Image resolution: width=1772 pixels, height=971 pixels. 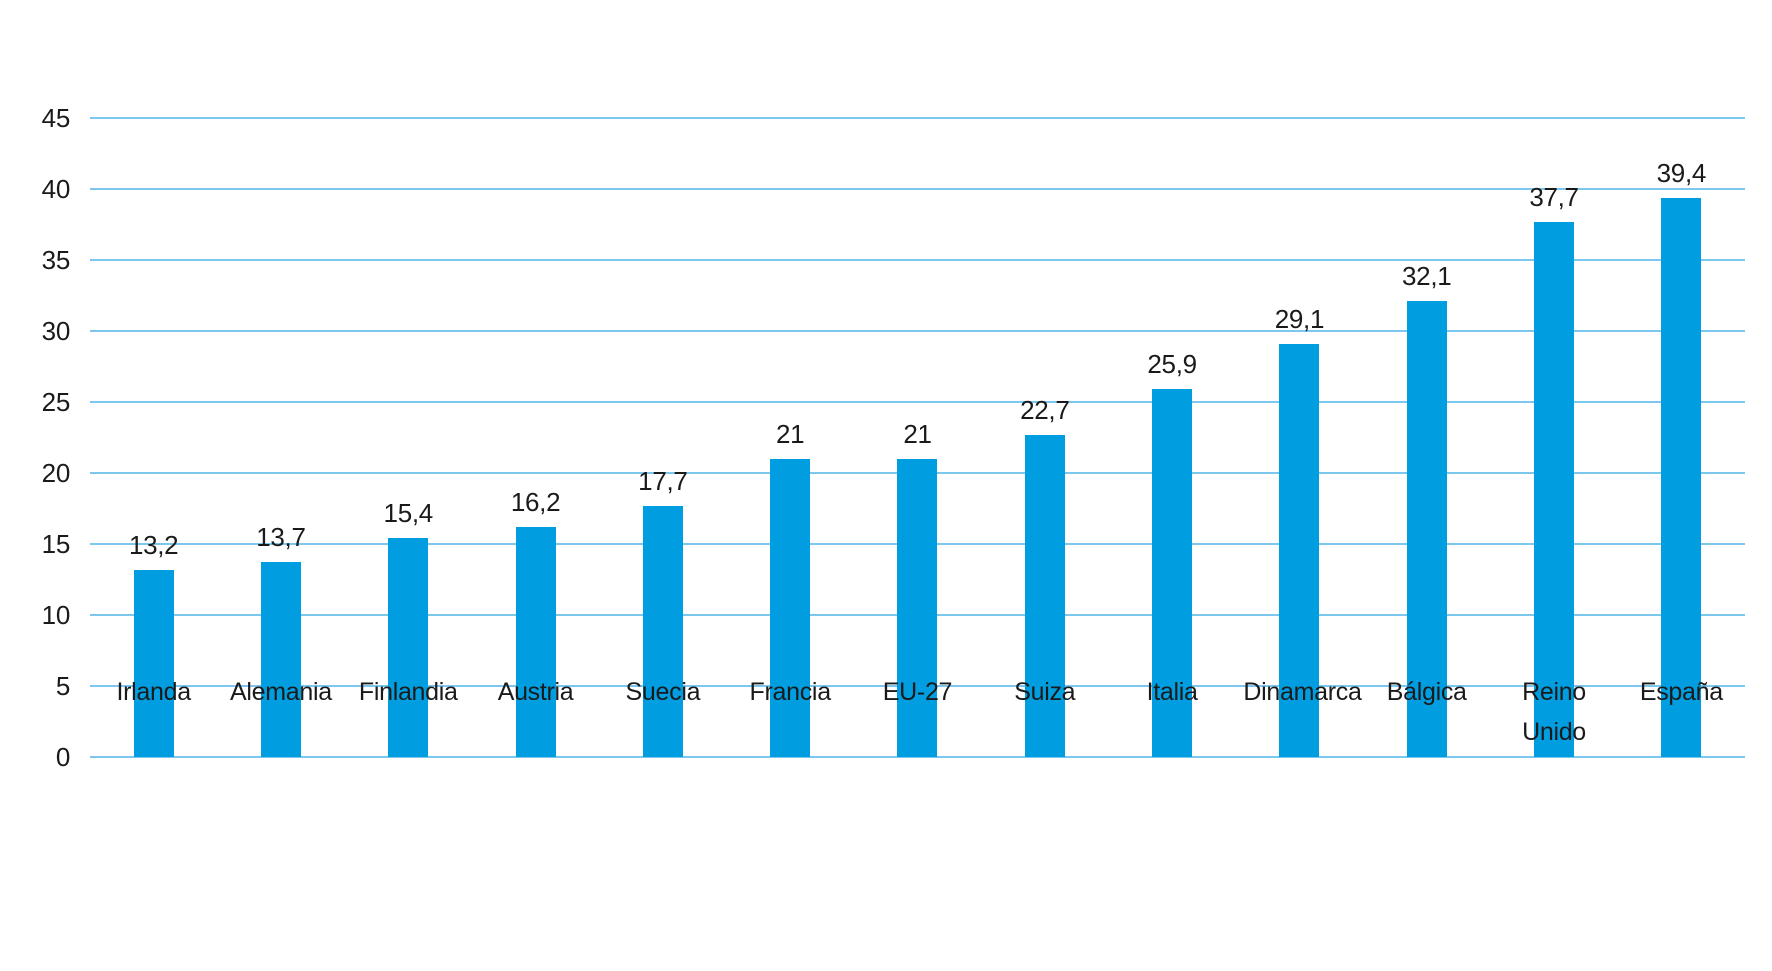 What do you see at coordinates (408, 437) in the screenshot?
I see `bar-slot: 15,4` at bounding box center [408, 437].